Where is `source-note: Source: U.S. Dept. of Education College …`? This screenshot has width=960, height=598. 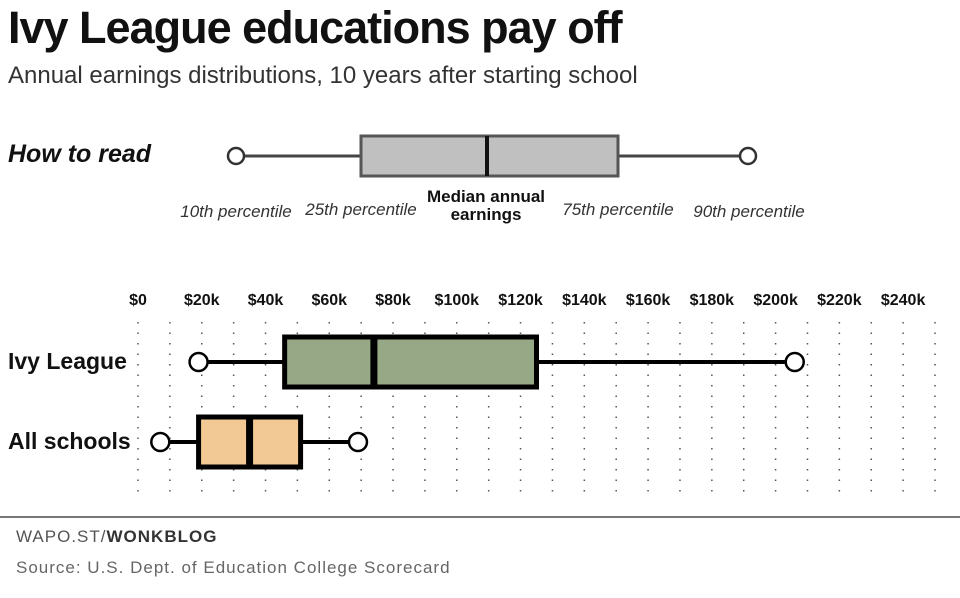 source-note: Source: U.S. Dept. of Education College … is located at coordinates (233, 567).